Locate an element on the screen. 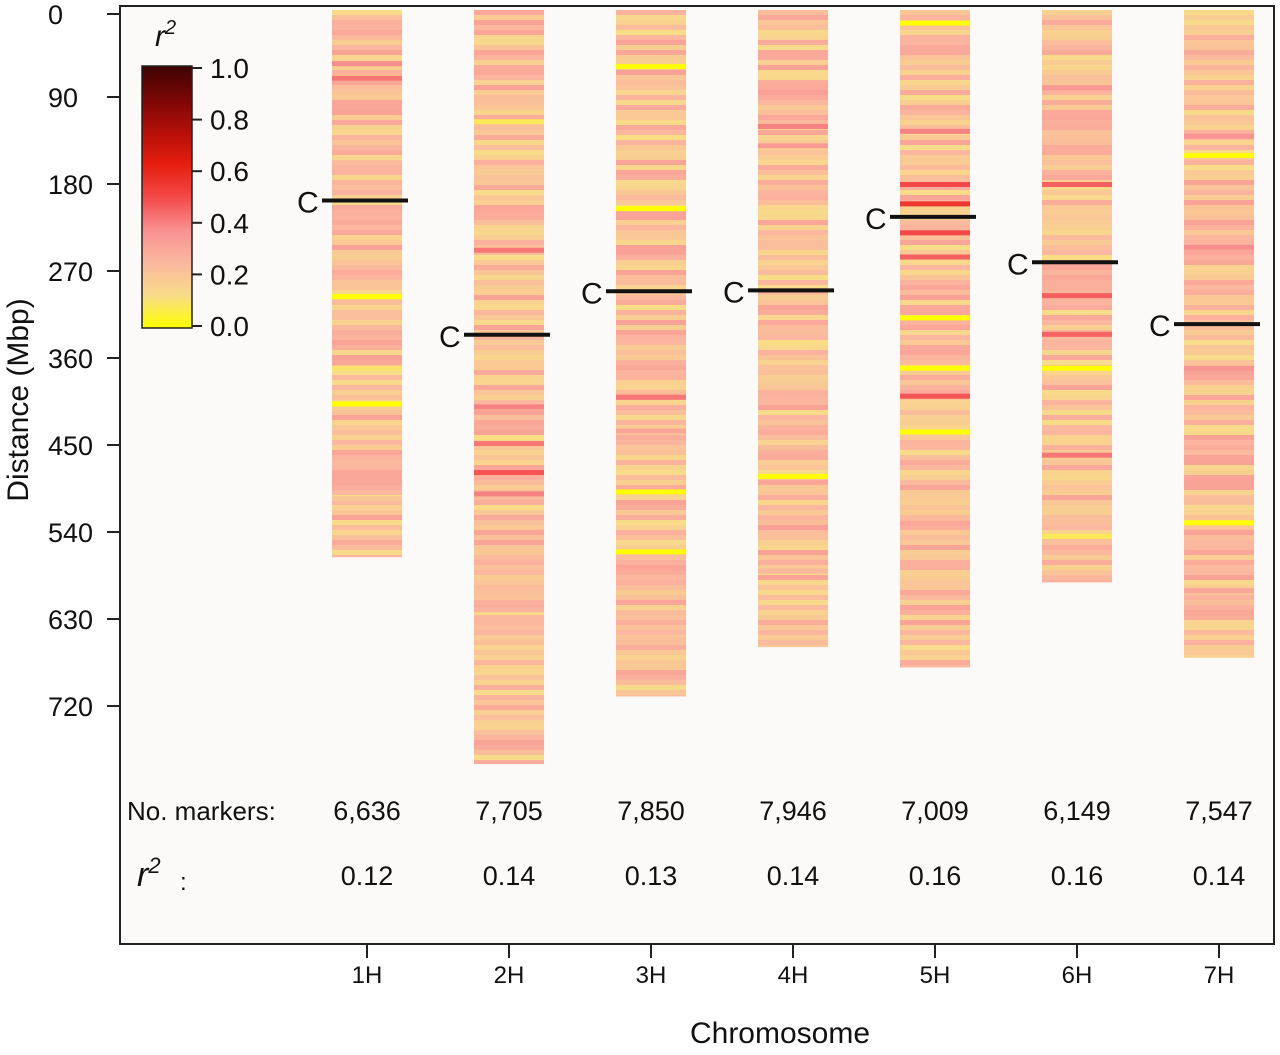 This screenshot has height=1055, width=1280. y-tick-label: 360 is located at coordinates (70, 359).